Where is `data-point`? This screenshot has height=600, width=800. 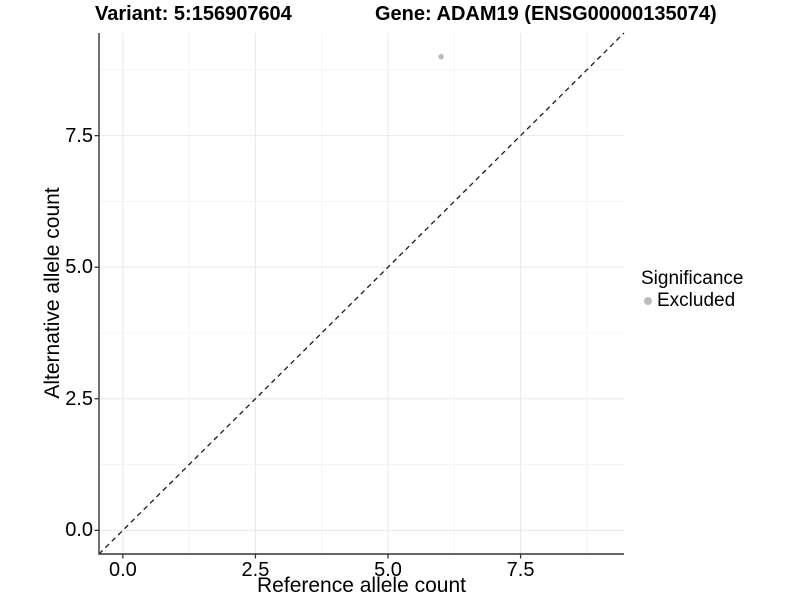
data-point is located at coordinates (441, 56).